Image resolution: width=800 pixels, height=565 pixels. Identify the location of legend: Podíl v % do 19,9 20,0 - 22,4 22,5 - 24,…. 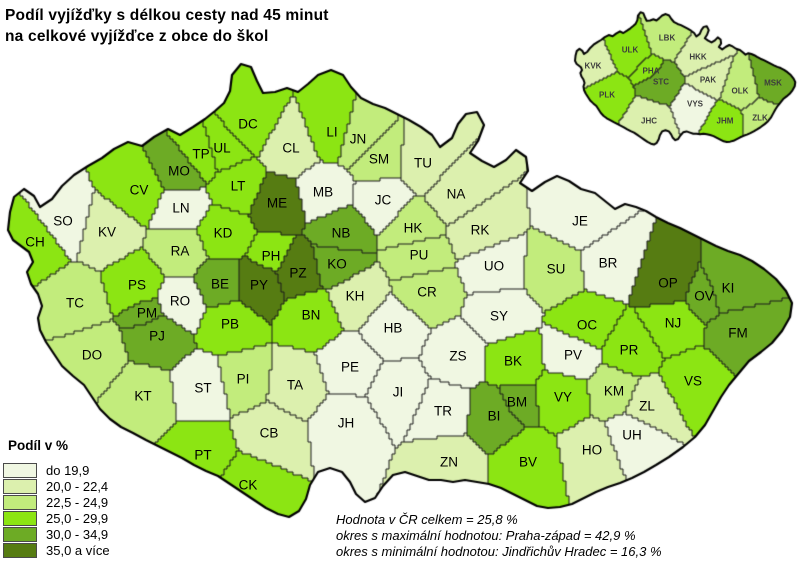
(56, 498).